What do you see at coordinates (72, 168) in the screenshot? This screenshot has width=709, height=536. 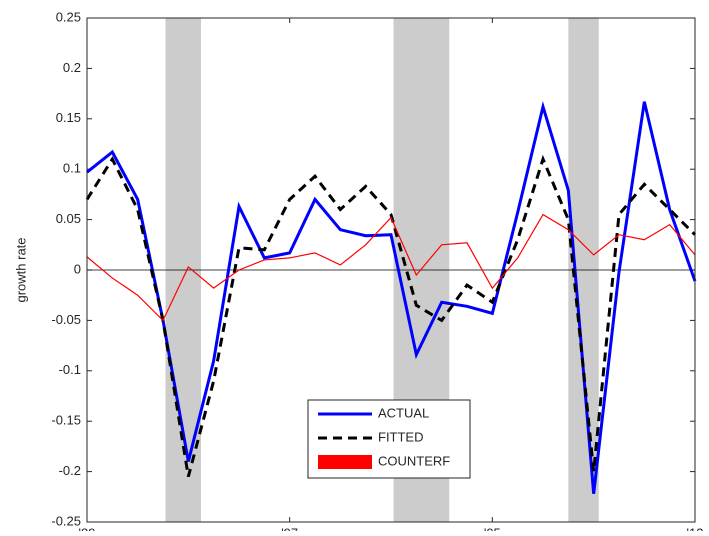 I see `y-tick-label: 0.1` at bounding box center [72, 168].